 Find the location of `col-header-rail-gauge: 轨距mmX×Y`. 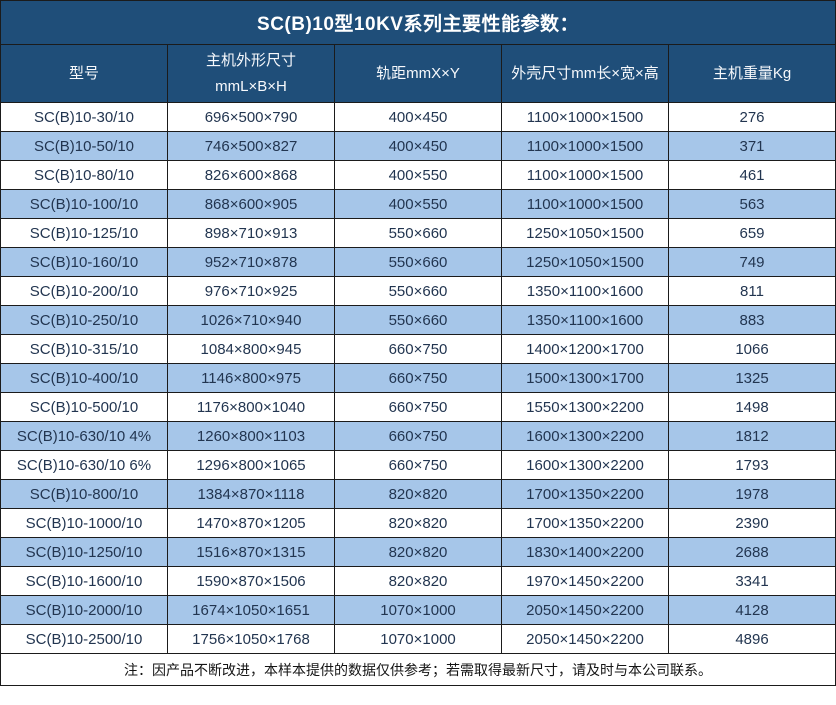

col-header-rail-gauge: 轨距mmX×Y is located at coordinates (418, 73).